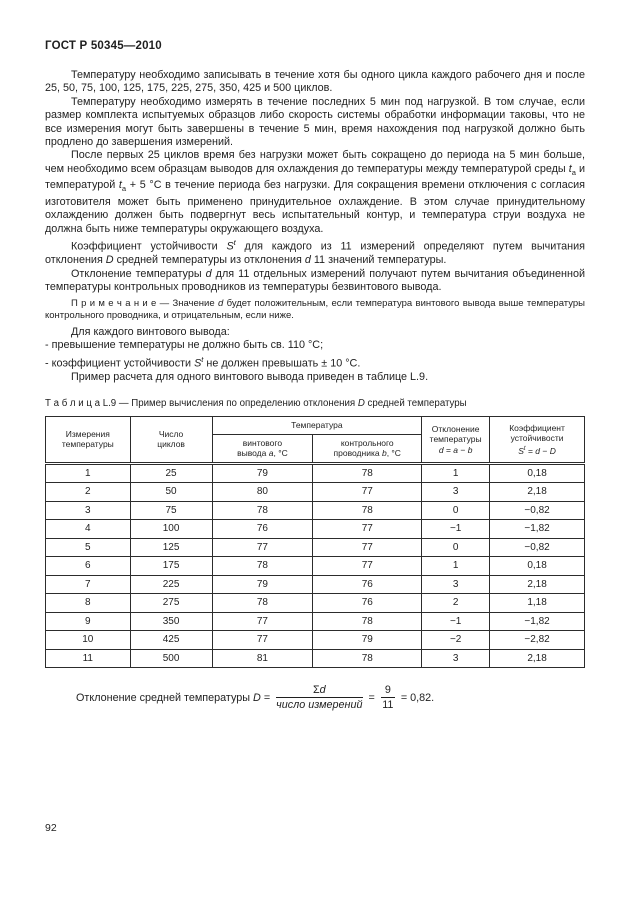 The width and height of the screenshot is (630, 913). What do you see at coordinates (367, 449) in the screenshot?
I see `col-header-control-conductor: контрольного проводника b, °С` at bounding box center [367, 449].